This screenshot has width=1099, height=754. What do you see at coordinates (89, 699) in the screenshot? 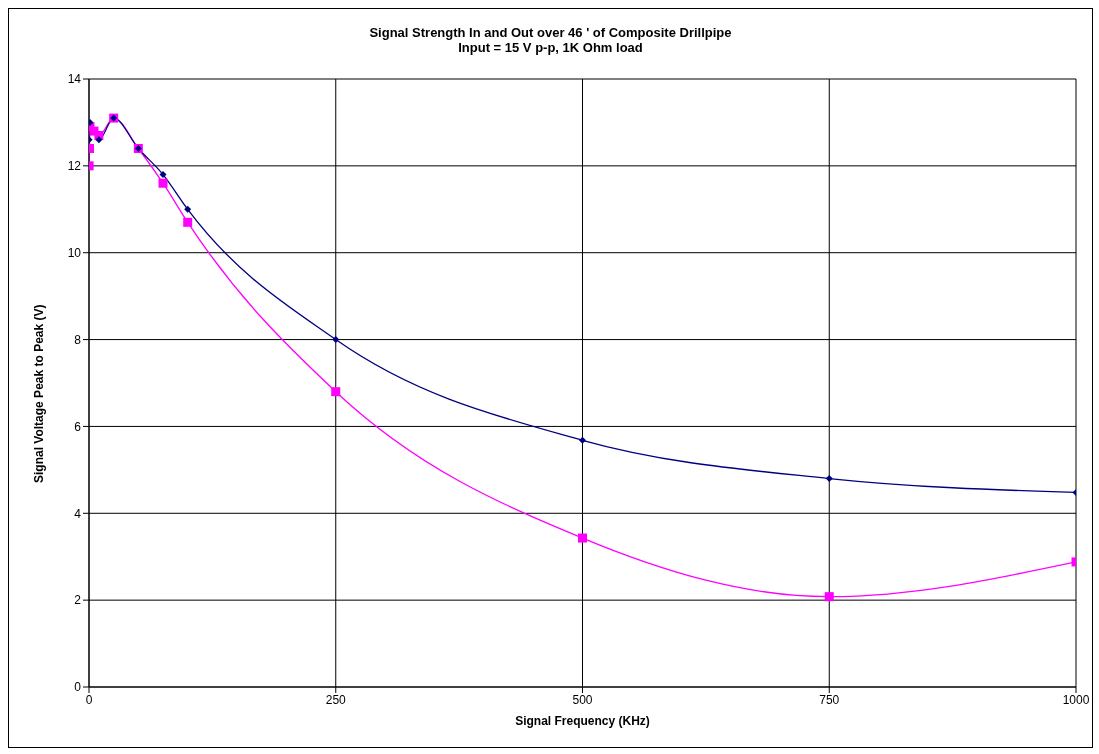
I see `x-tick-label: 0` at bounding box center [89, 699].